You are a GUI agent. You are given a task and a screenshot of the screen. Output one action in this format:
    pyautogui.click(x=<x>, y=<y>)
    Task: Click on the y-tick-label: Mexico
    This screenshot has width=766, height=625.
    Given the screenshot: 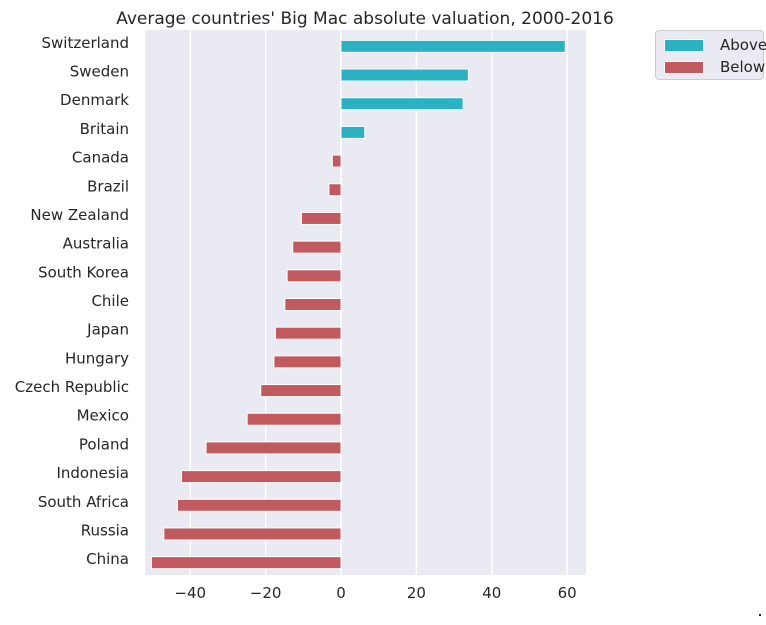 What is the action you would take?
    pyautogui.click(x=103, y=416)
    